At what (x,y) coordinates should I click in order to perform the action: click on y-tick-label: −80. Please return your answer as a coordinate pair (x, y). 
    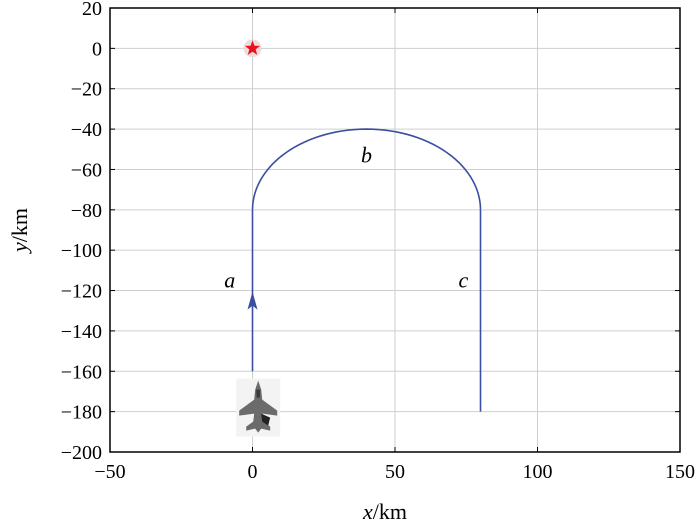
    Looking at the image, I should click on (86, 211).